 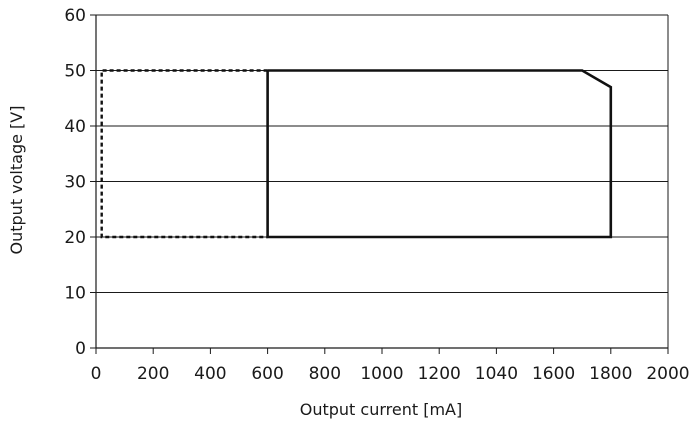 What do you see at coordinates (210, 374) in the screenshot?
I see `x-tick-label-2: 400` at bounding box center [210, 374].